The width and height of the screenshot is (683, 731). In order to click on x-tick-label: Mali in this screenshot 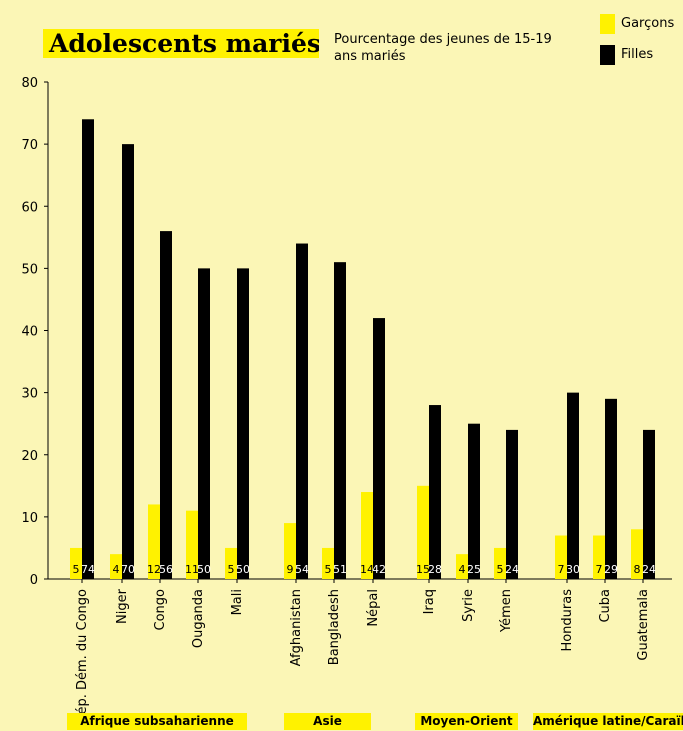, I will do `click(237, 602)`.